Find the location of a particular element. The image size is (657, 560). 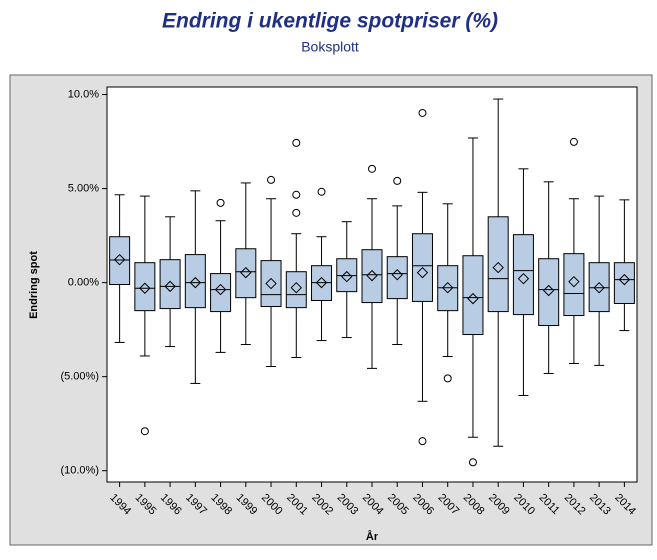

y-tick-label: 0.00% is located at coordinates (83, 283).